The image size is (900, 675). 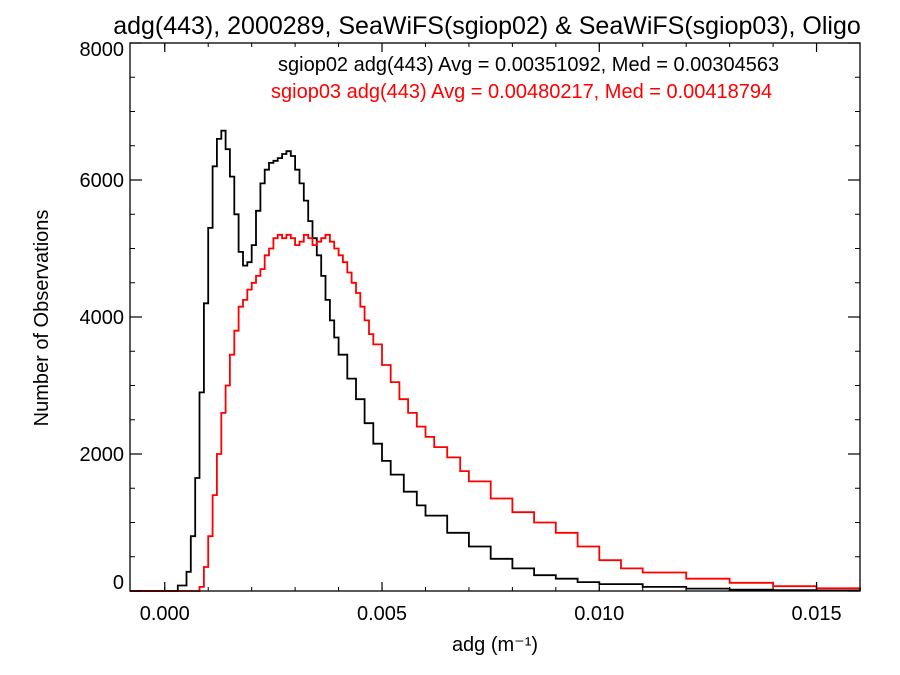 What do you see at coordinates (102, 455) in the screenshot?
I see `y-tick-label: 2000` at bounding box center [102, 455].